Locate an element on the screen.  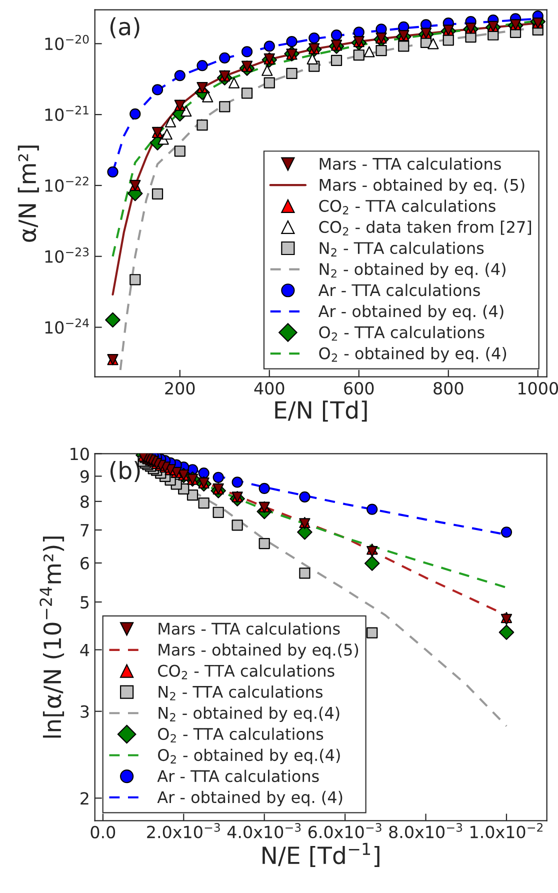
legend-label: N$_{2}$ - obtained by eq. (4) is located at coordinates (413, 270).